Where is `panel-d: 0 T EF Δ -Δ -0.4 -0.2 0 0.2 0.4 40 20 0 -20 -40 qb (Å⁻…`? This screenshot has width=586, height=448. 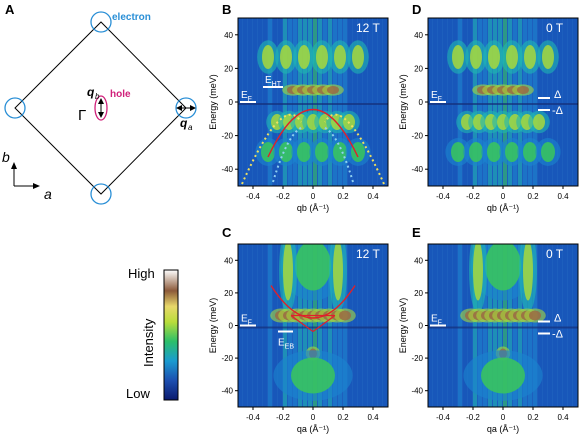 panel-d: 0 T EF Δ -Δ -0.4 -0.2 0 0.2 0.4 40 20 0 -20 -40 qb (Å⁻… is located at coordinates (488, 115).